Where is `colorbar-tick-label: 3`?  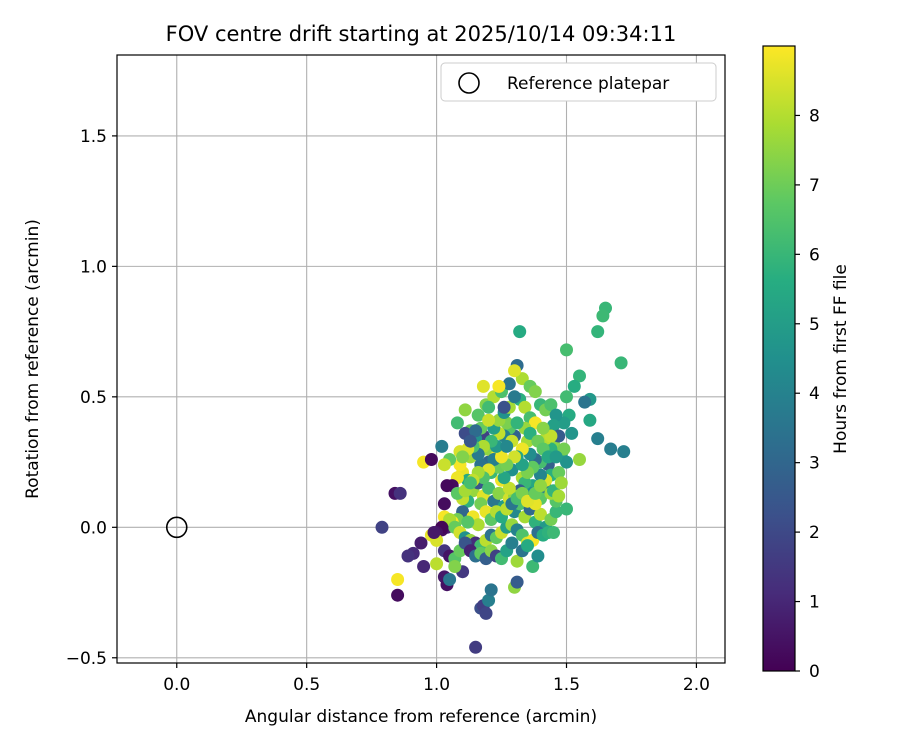
colorbar-tick-label: 3 is located at coordinates (814, 464).